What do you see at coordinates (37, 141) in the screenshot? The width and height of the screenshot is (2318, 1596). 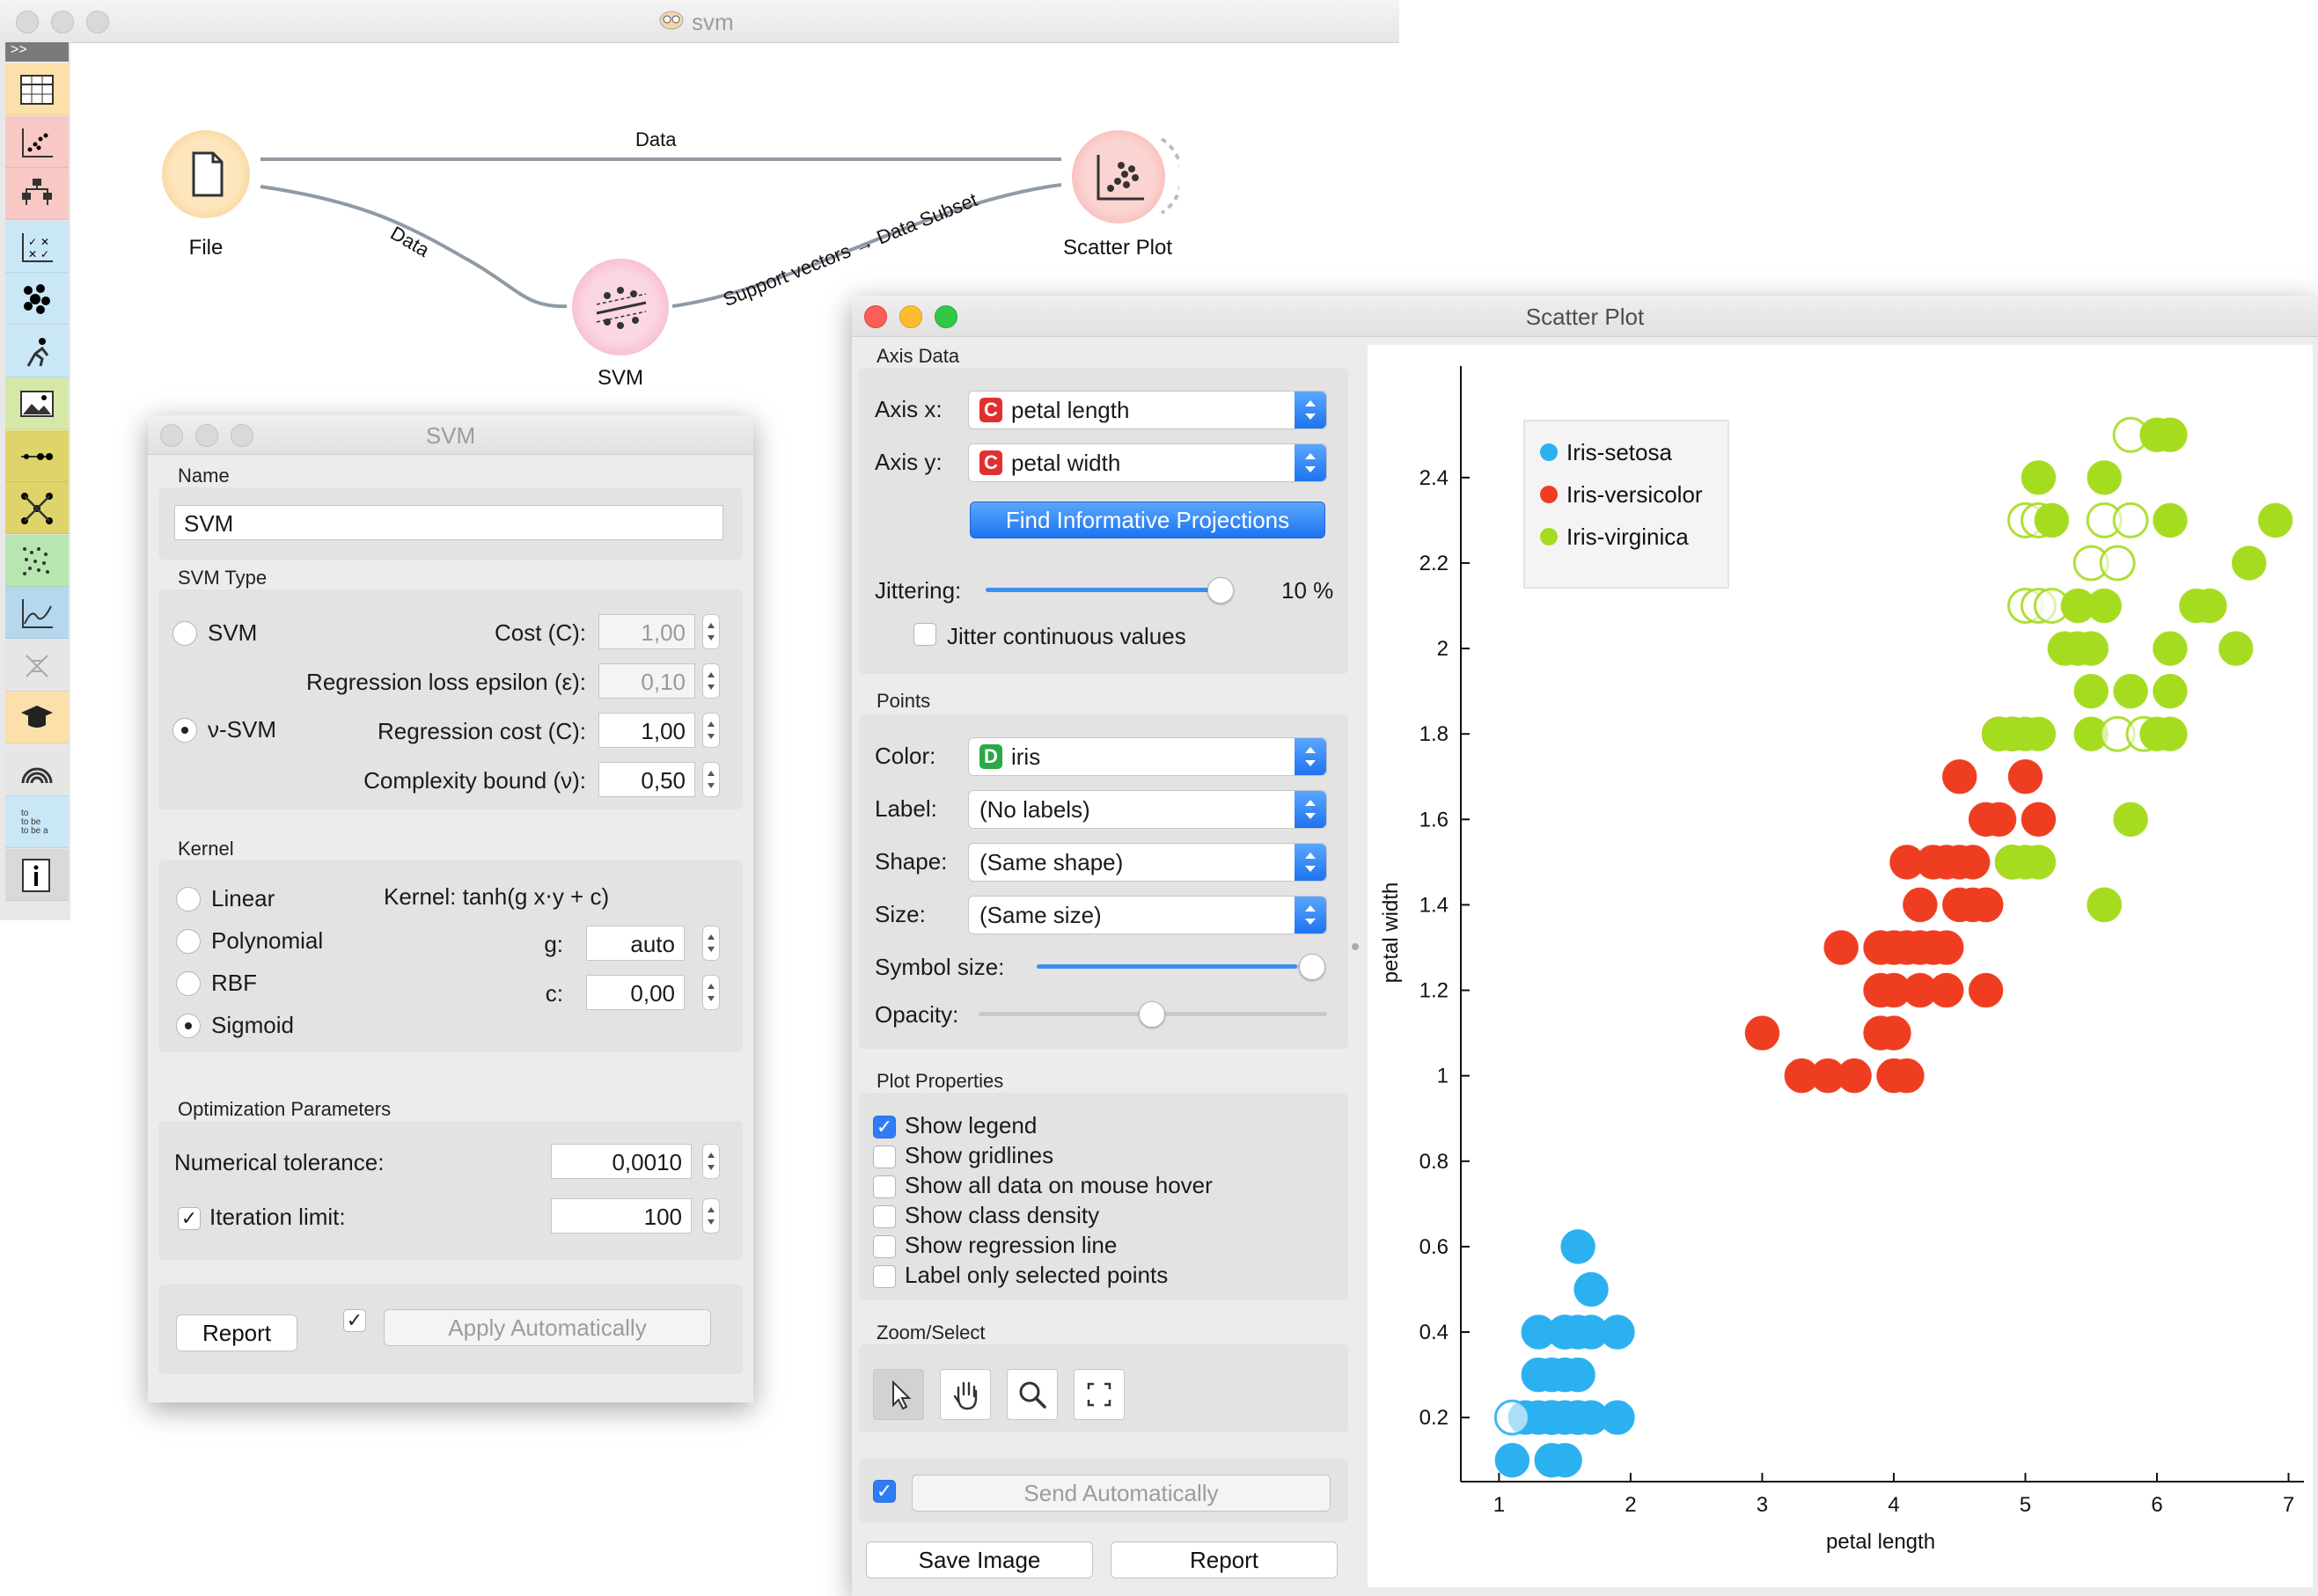 I see `toolbox-category-scatter` at bounding box center [37, 141].